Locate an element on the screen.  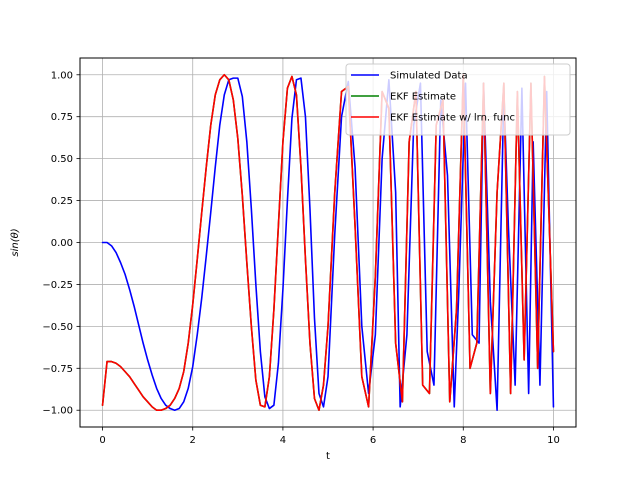
y-axis-label: sin(θ) is located at coordinates (15, 242).